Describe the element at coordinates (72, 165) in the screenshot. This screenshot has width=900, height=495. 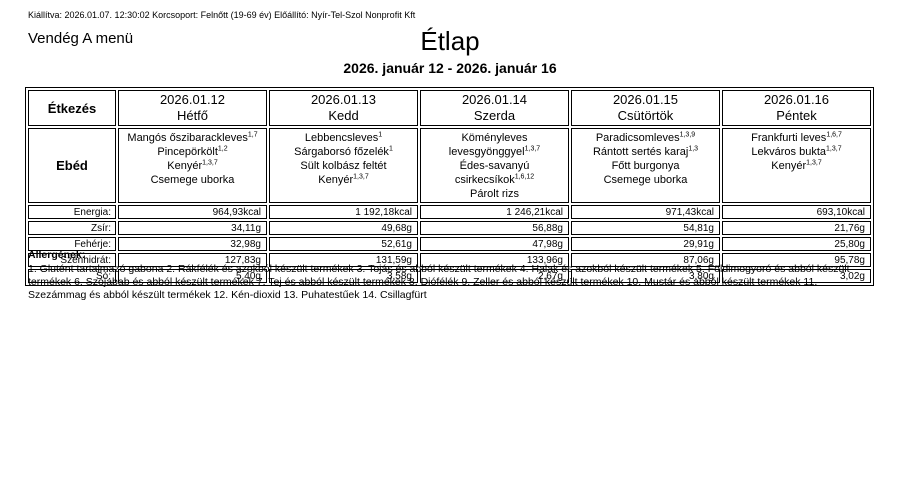
I see `meal-row-label: Ebéd` at that location.